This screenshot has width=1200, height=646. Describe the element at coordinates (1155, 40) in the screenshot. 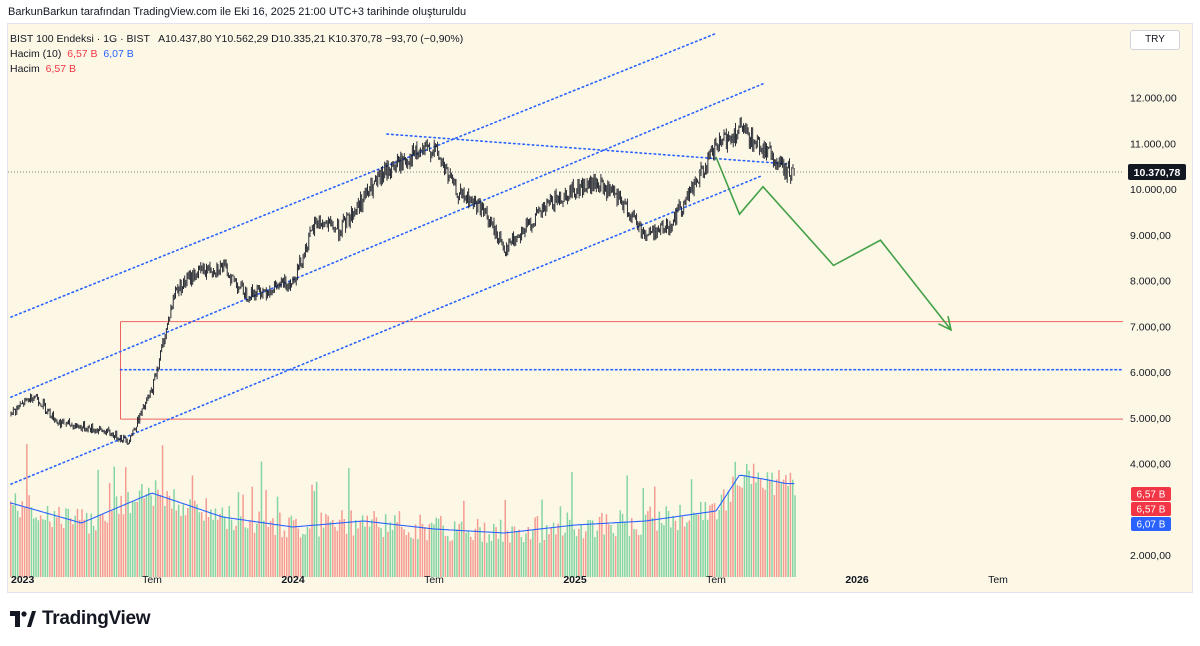

I see `currency-button: TRY` at that location.